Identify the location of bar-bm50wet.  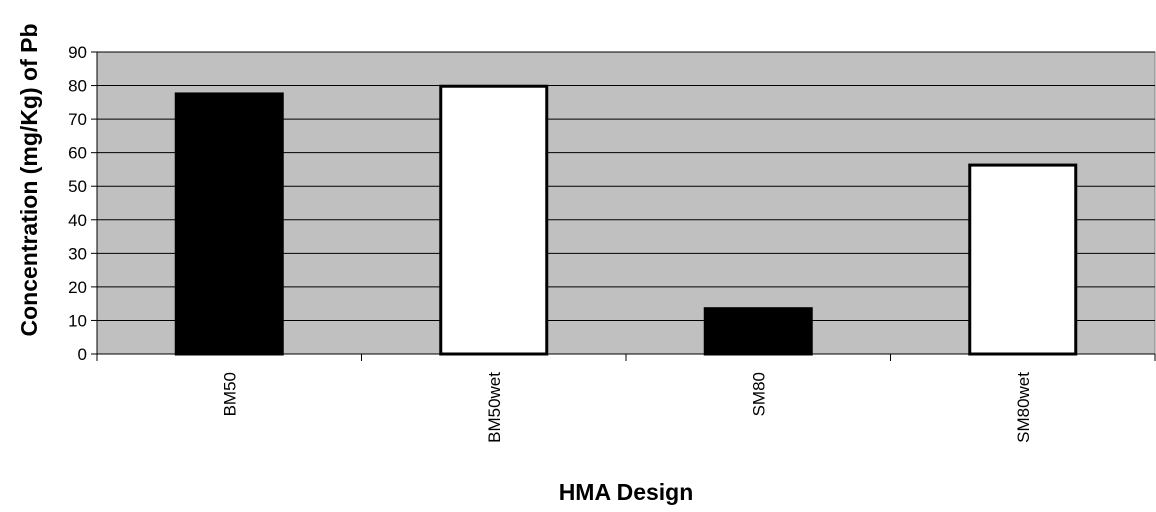
(494, 220).